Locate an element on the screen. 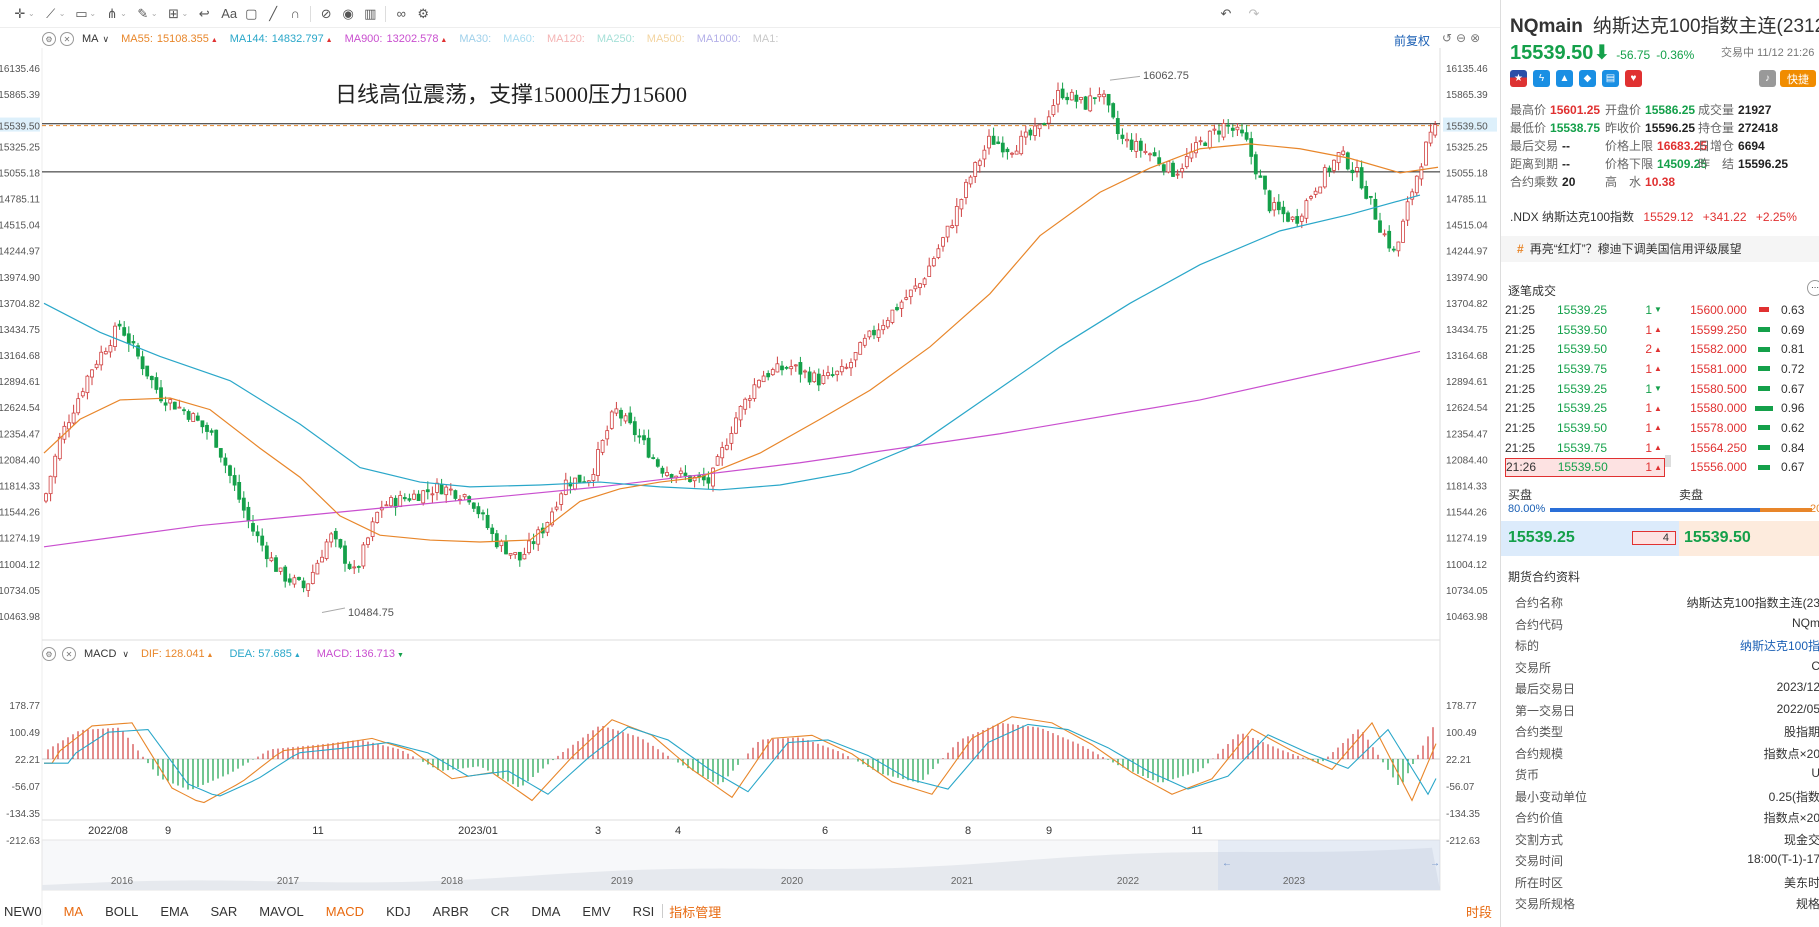 This screenshot has height=927, width=1819. chart-tool-icon: ▲ is located at coordinates (1564, 78).